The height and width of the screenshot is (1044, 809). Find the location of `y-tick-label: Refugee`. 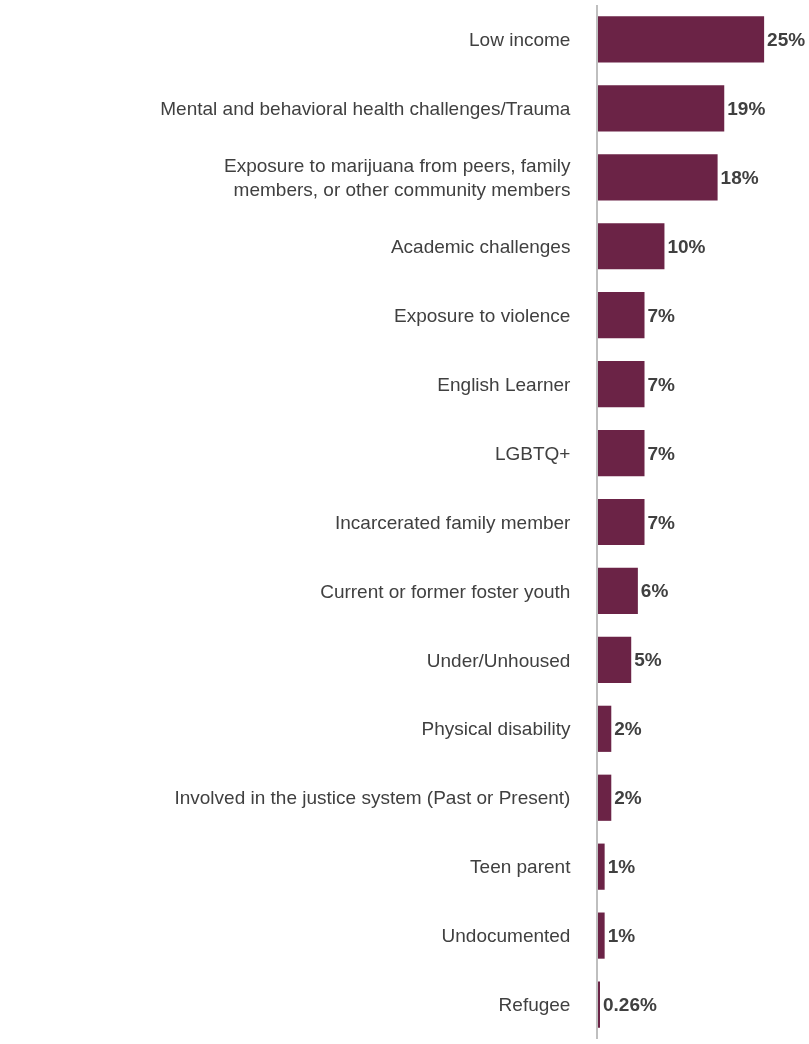

y-tick-label: Refugee is located at coordinates (534, 1005).